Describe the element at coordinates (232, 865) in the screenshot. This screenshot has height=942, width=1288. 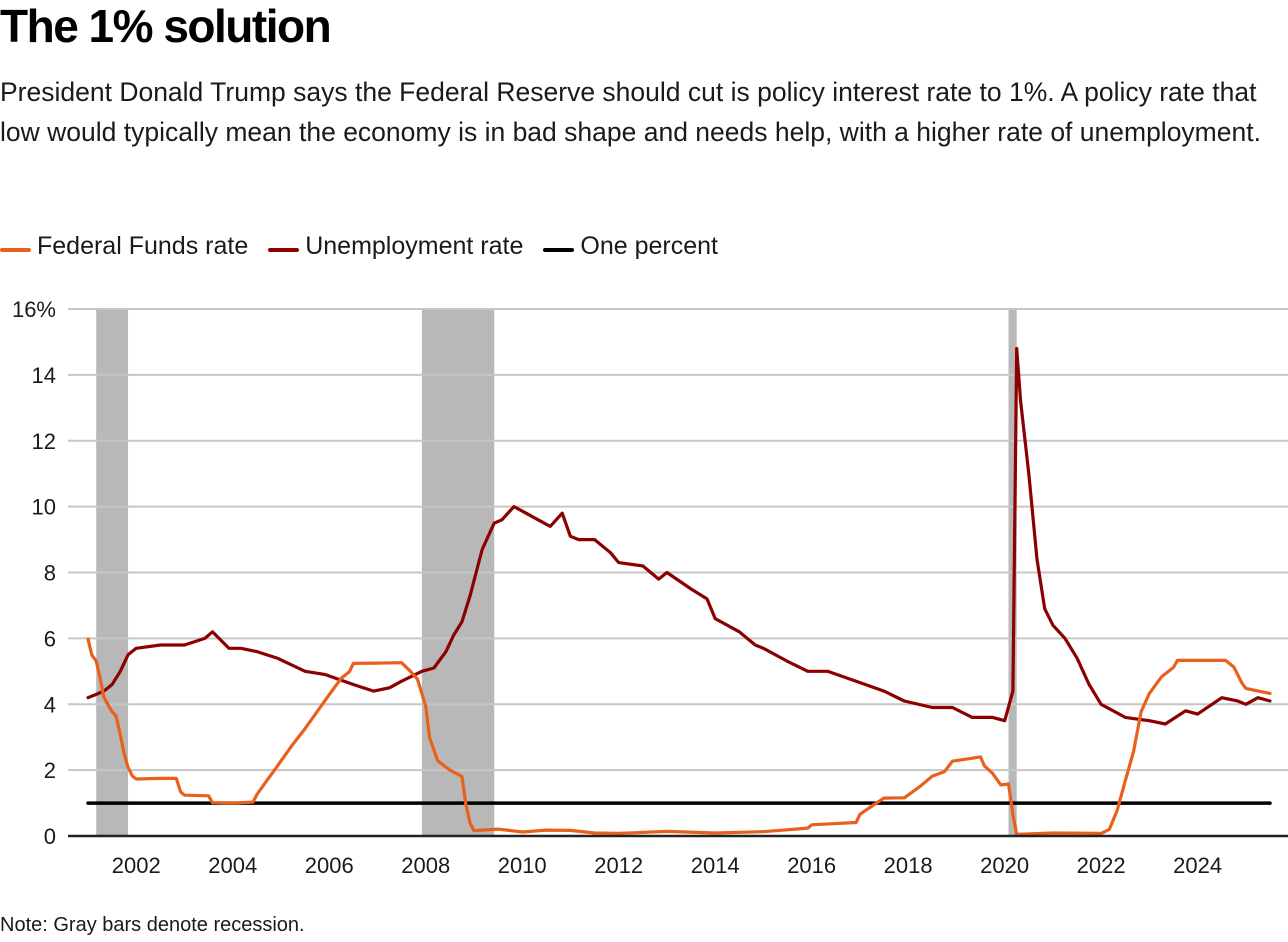
I see `x-tick-label: 2004` at that location.